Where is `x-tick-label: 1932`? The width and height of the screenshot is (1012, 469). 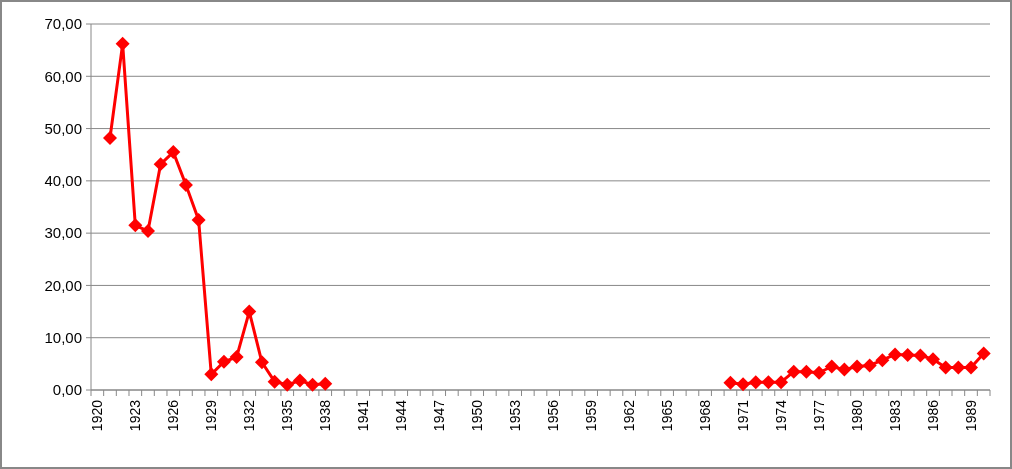
x-tick-label: 1932 is located at coordinates (249, 415).